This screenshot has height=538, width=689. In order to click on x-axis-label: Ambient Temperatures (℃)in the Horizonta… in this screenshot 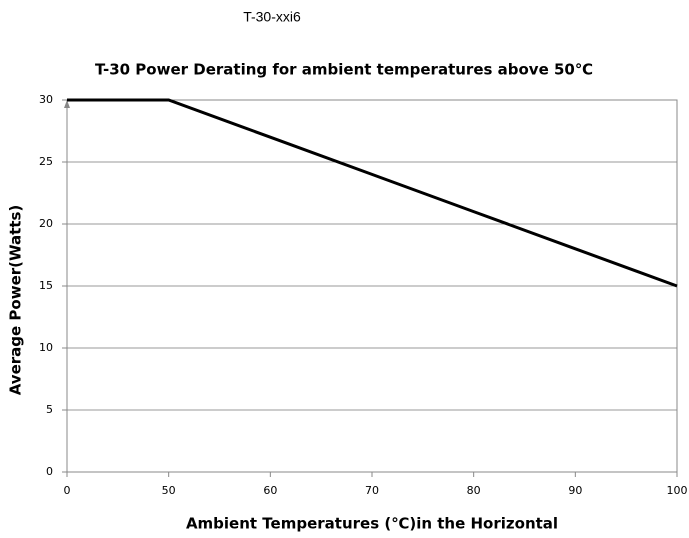, I will do `click(372, 524)`.